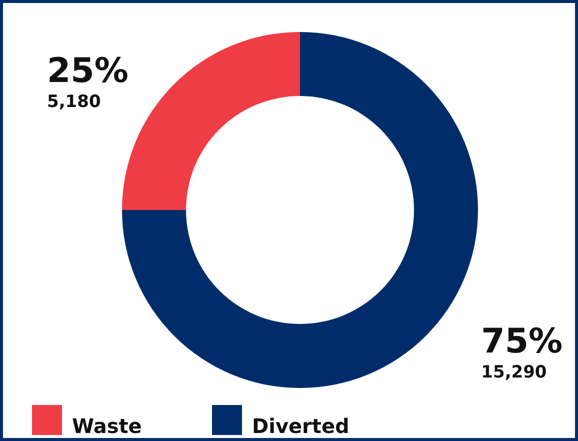  What do you see at coordinates (301, 426) in the screenshot?
I see `legend-label: Diverted` at bounding box center [301, 426].